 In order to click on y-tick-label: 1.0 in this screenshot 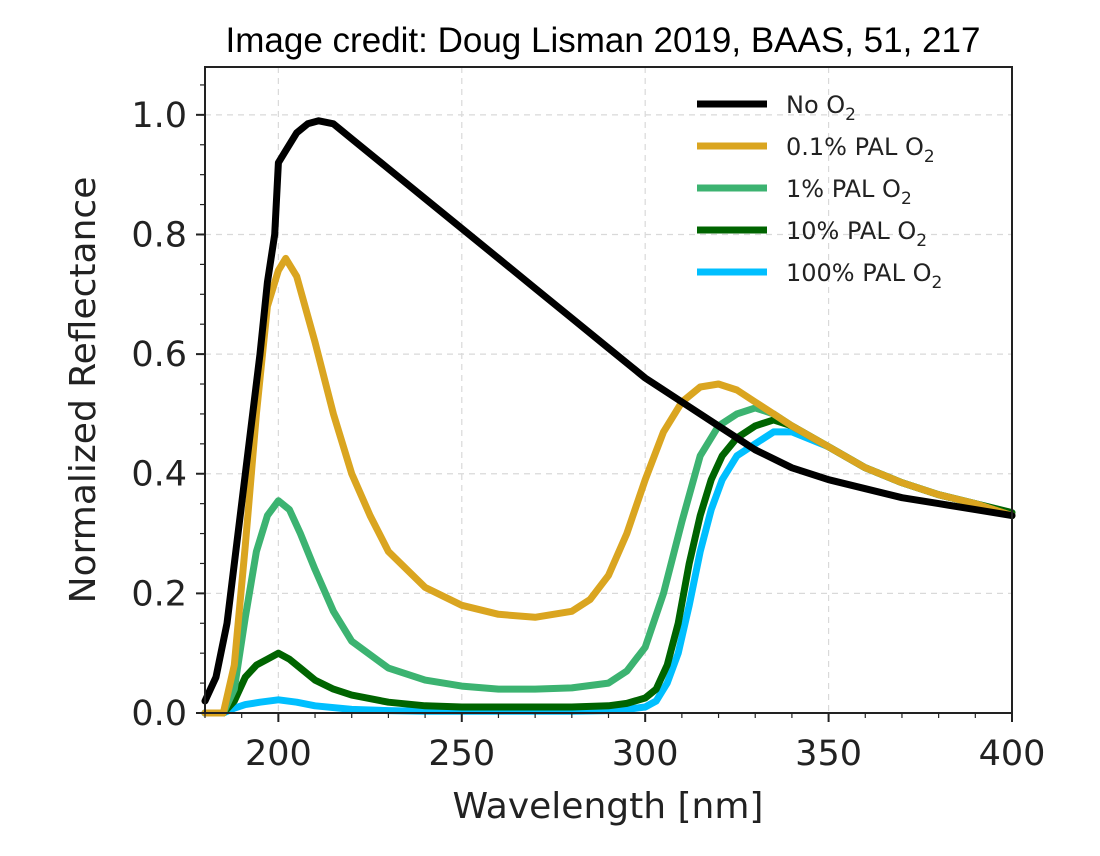, I will do `click(159, 116)`.